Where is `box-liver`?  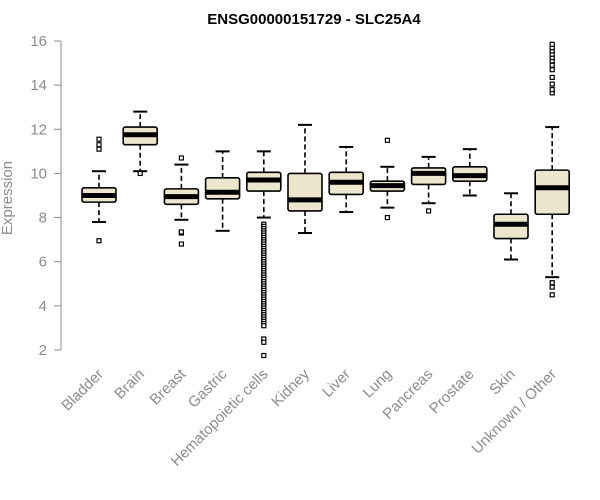
box-liver is located at coordinates (346, 179).